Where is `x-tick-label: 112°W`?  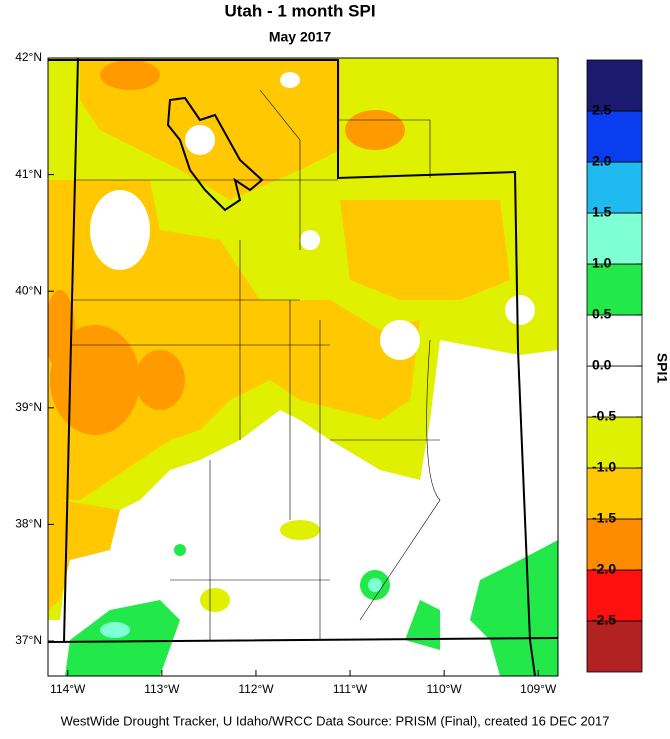
x-tick-label: 112°W is located at coordinates (256, 689).